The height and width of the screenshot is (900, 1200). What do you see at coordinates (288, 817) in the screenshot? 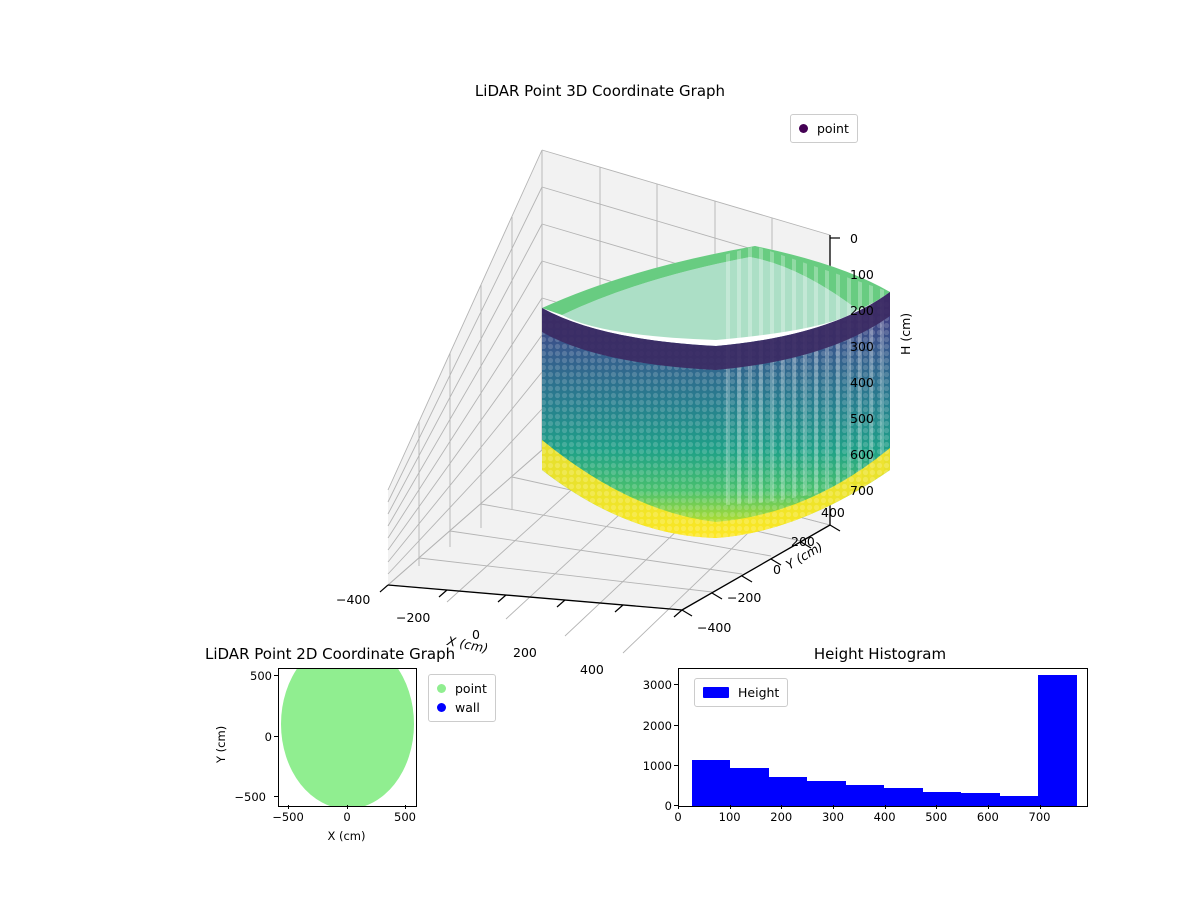
I see `plot2d-xtick-0: −500` at bounding box center [288, 817].